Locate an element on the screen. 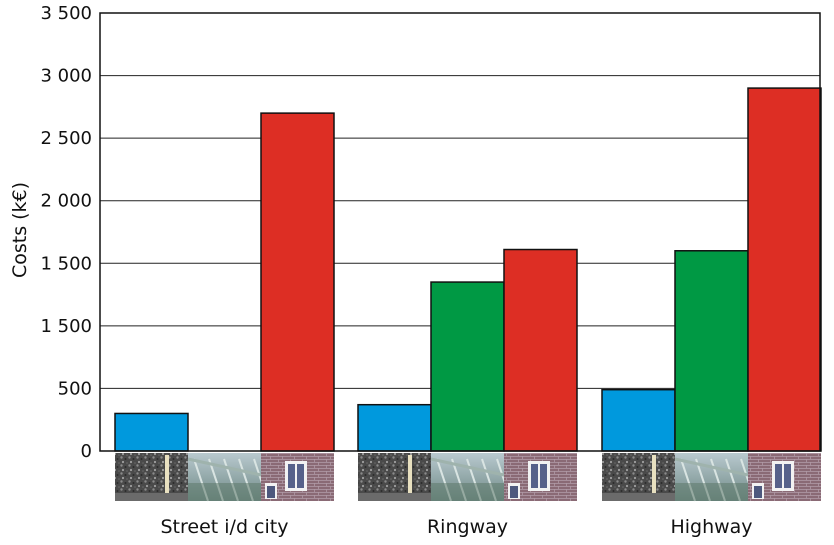 The image size is (834, 545). y-tick-labels: 0 500 1 500 1 500 2 000 2 500 3 000 3 500 is located at coordinates (66, 232).